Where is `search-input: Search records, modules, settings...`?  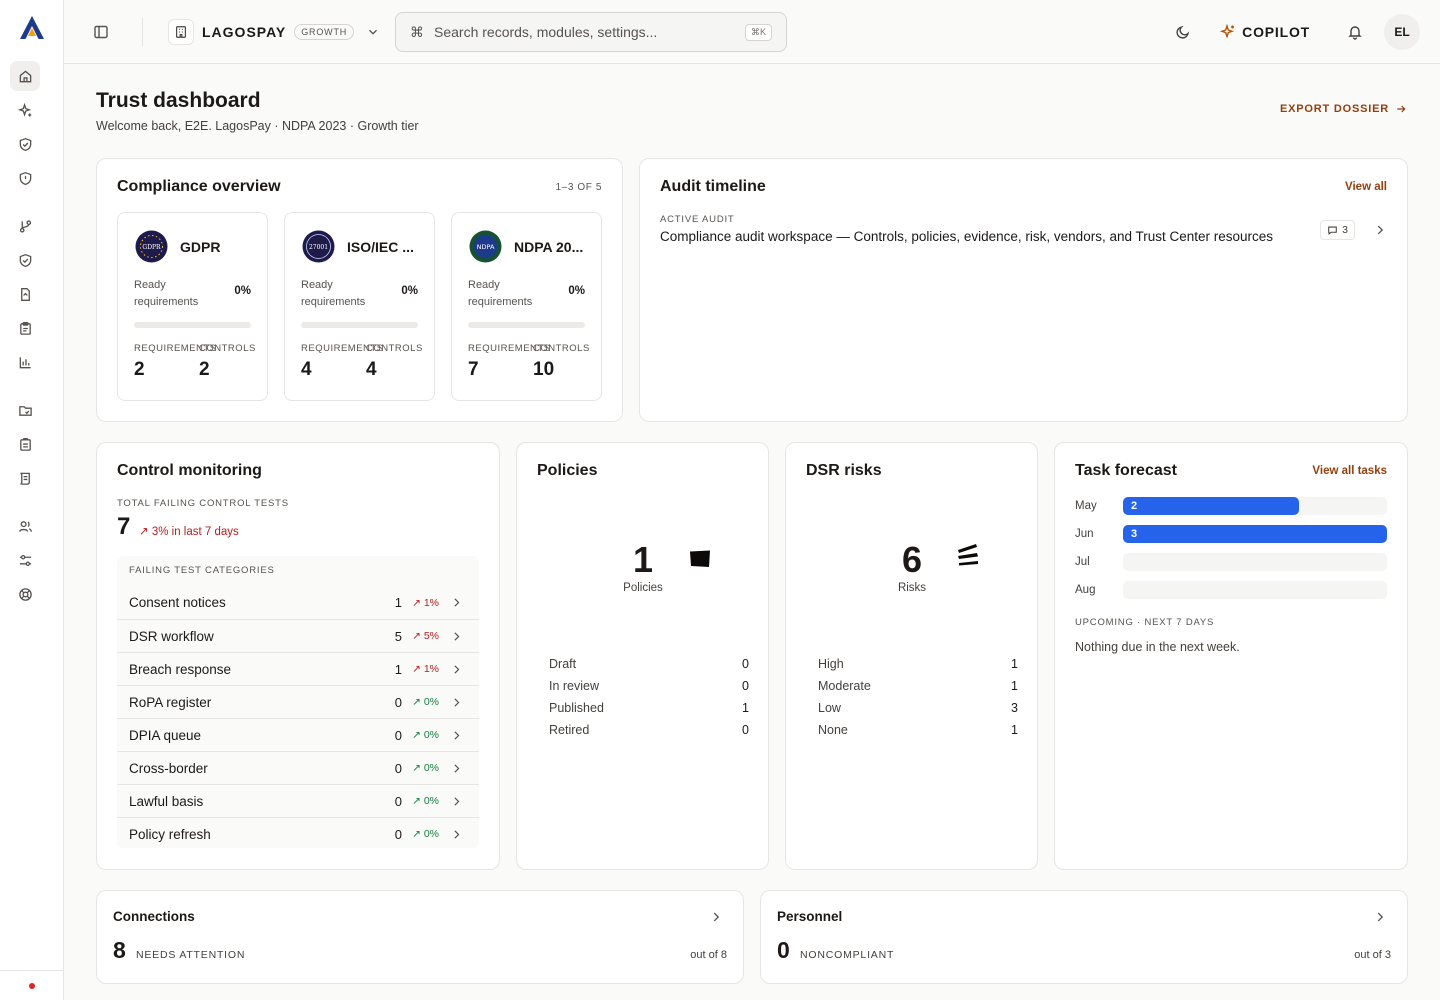 search-input: Search records, modules, settings... is located at coordinates (546, 32).